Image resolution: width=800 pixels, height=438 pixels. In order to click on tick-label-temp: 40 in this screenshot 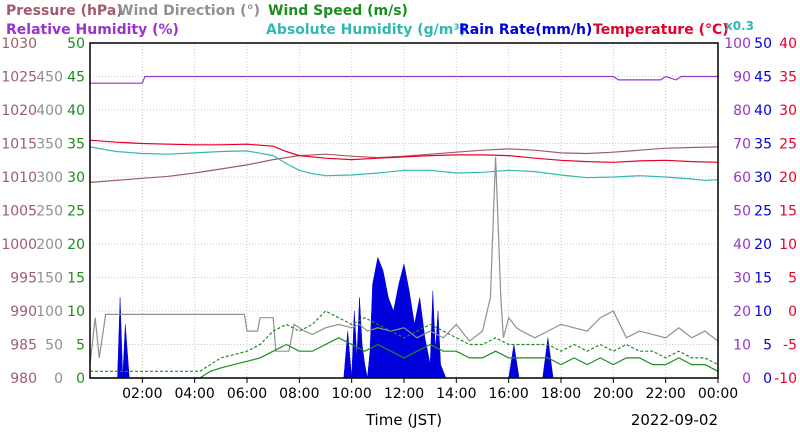, I will do `click(788, 44)`.